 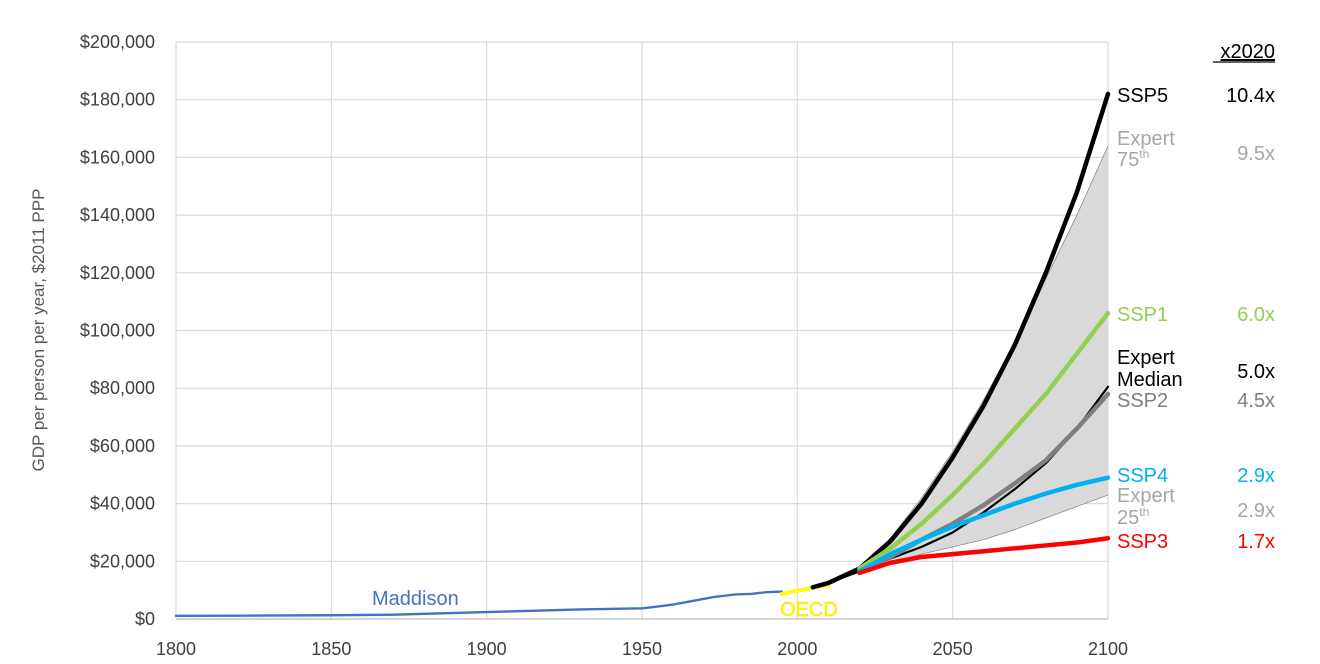 What do you see at coordinates (331, 649) in the screenshot?
I see `x-tick-label: 1850` at bounding box center [331, 649].